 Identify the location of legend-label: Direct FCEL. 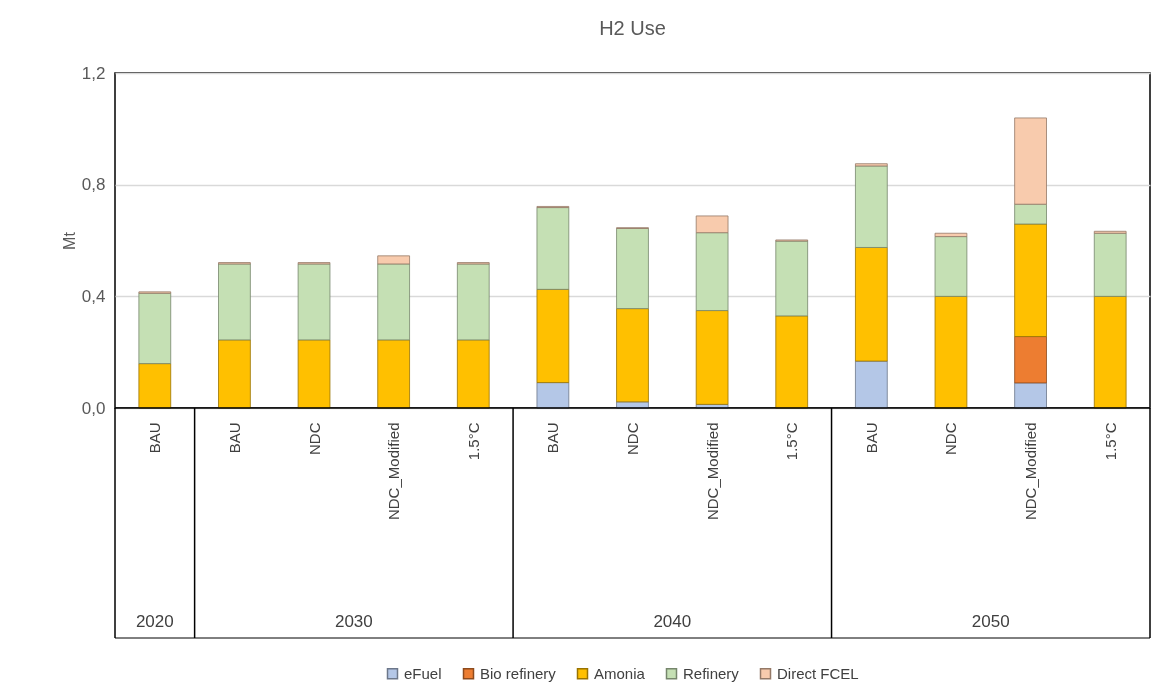
(818, 673).